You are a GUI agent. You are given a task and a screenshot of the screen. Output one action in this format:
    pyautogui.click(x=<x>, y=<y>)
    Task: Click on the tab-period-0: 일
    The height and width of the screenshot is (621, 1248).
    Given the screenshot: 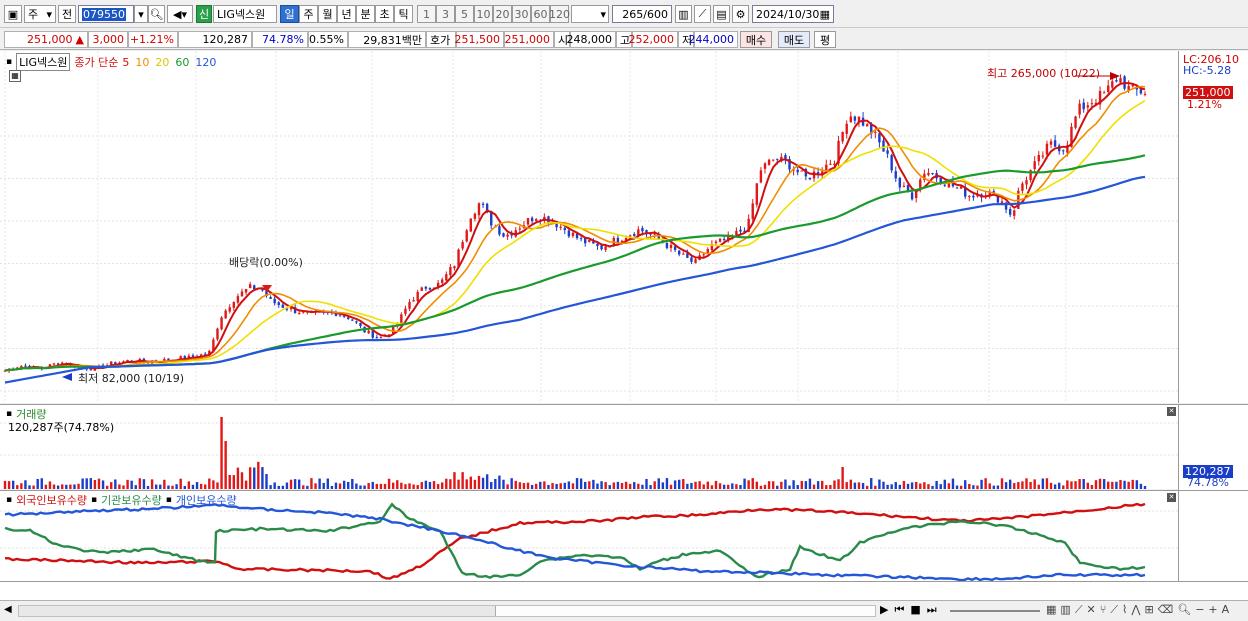 What is the action you would take?
    pyautogui.click(x=289, y=14)
    